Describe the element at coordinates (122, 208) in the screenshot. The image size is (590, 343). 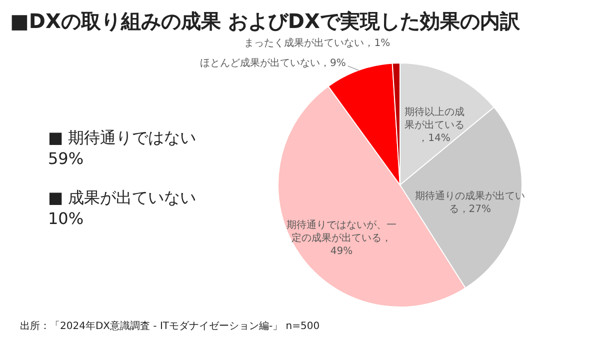
I see `text: ■ 成果が出ていない 10%` at that location.